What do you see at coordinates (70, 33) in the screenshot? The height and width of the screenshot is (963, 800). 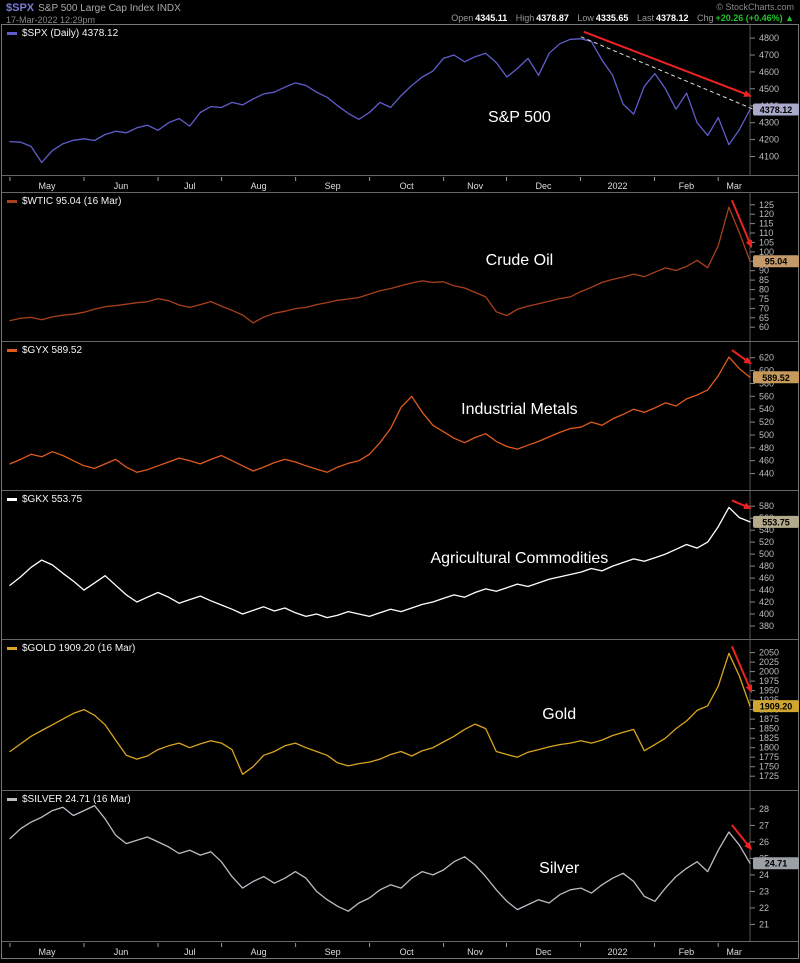 I see `legend-label: $SPX (Daily) 4378.12` at bounding box center [70, 33].